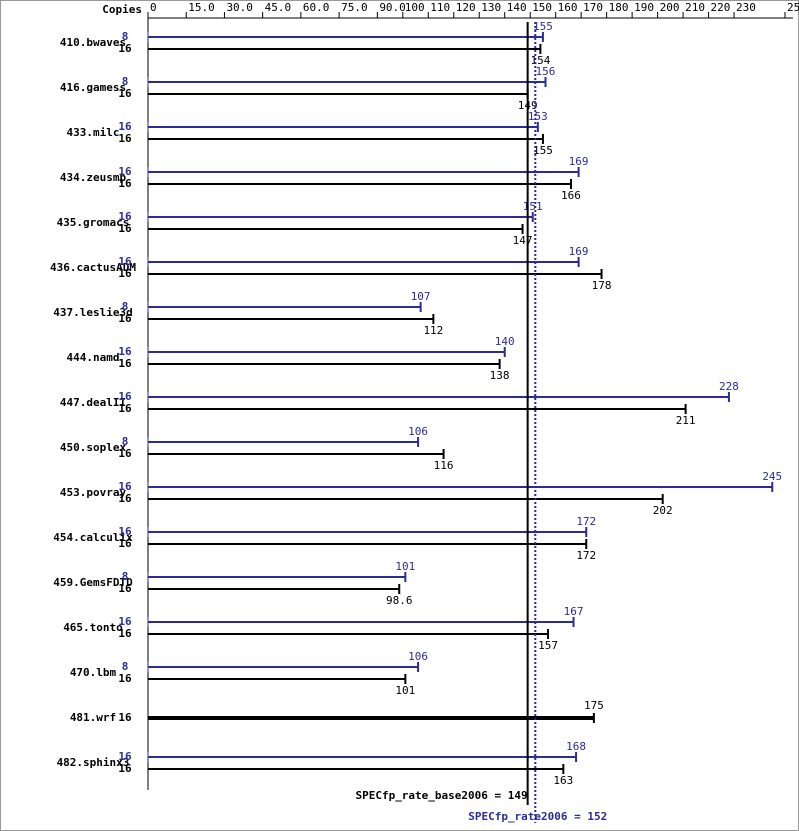 The image size is (799, 831). I want to click on value-label: 156, so click(546, 71).